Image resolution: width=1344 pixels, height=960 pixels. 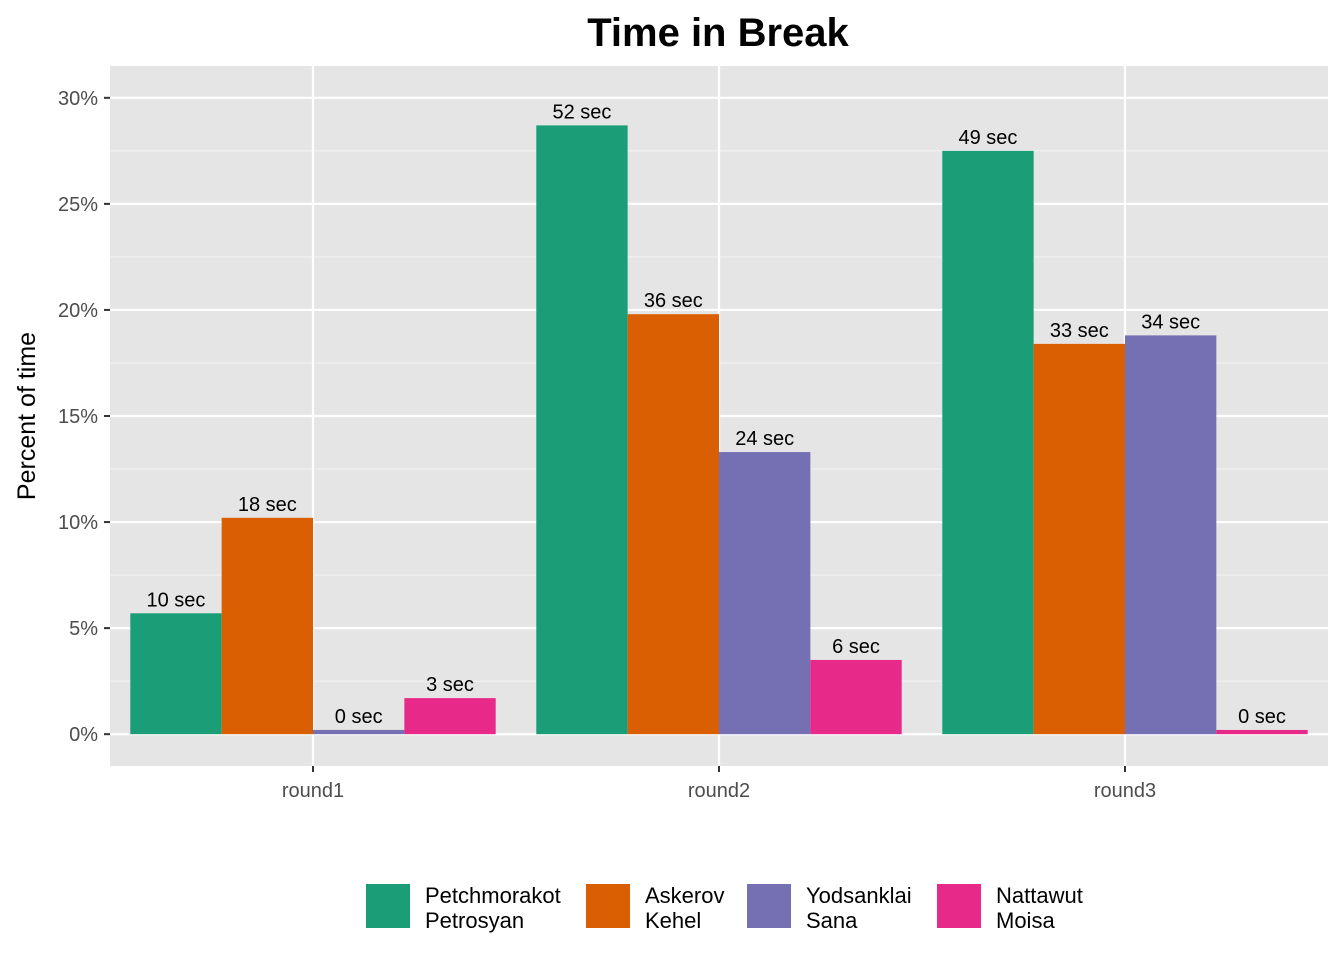 What do you see at coordinates (1079, 331) in the screenshot?
I see `data-label: 33 sec` at bounding box center [1079, 331].